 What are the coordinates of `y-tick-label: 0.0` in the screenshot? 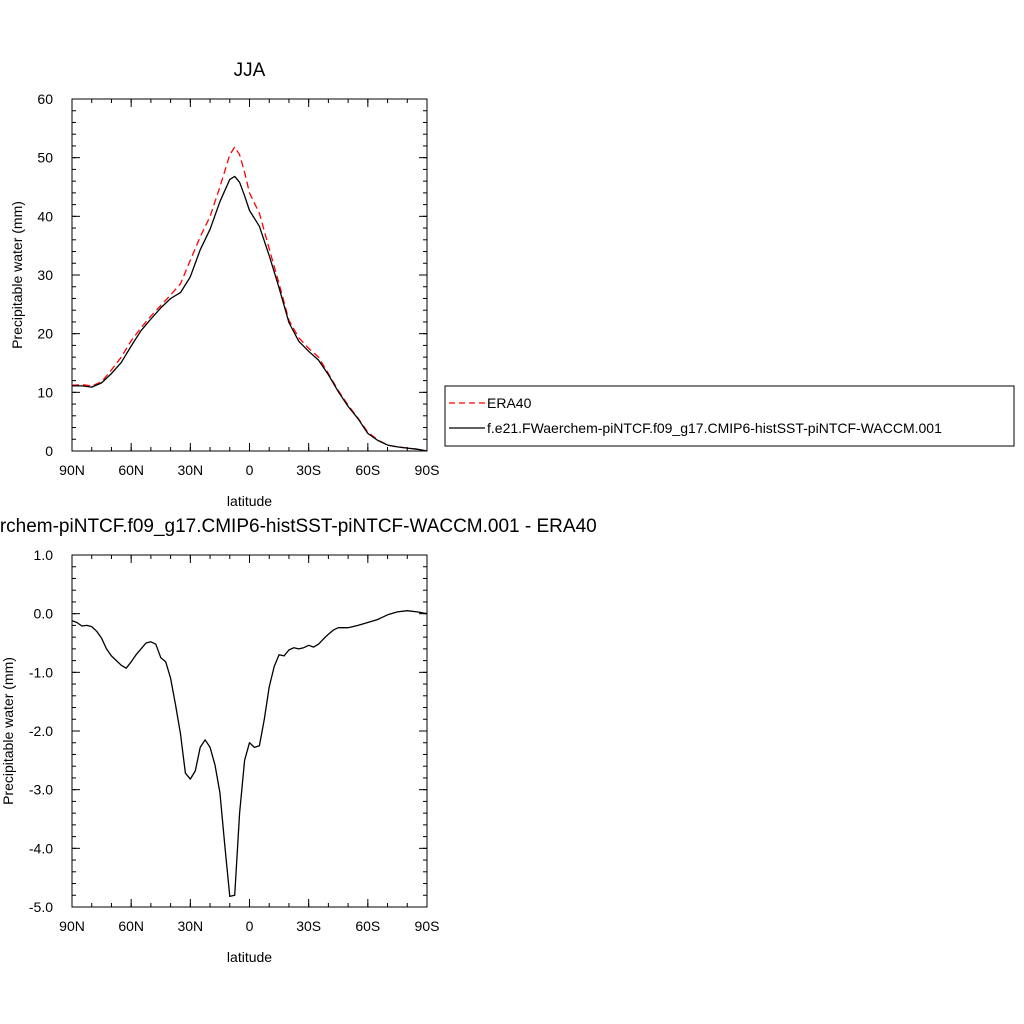 It's located at (44, 614).